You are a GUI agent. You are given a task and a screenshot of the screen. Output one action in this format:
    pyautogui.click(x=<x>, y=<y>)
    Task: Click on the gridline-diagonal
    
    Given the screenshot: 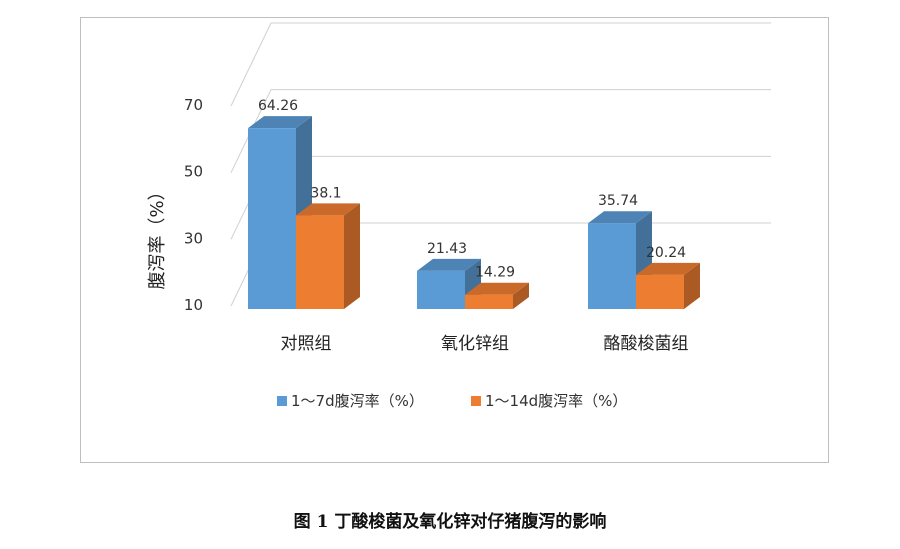 What is the action you would take?
    pyautogui.click(x=251, y=64)
    